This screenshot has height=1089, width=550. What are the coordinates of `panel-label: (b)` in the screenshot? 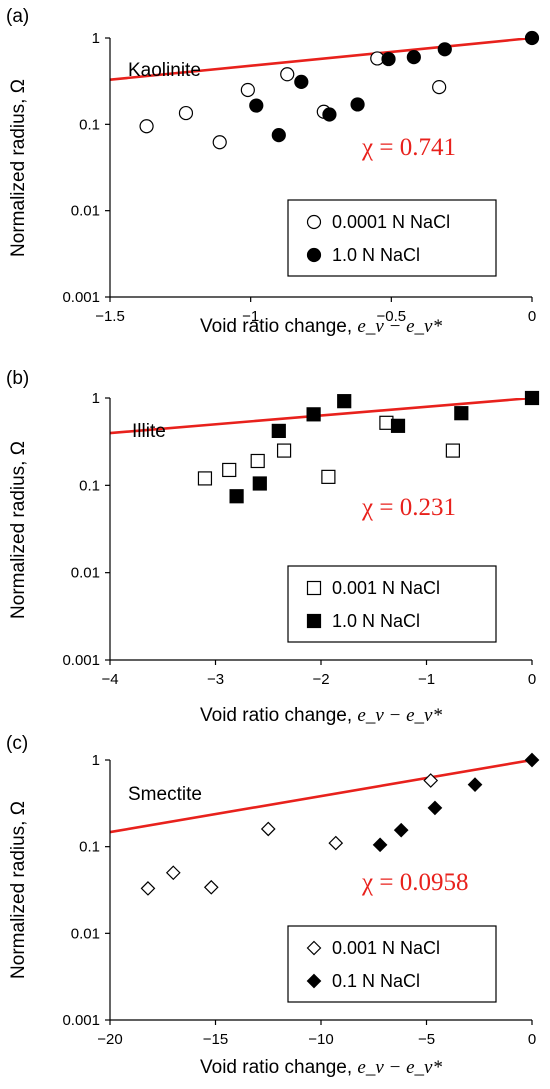 It's located at (17, 378).